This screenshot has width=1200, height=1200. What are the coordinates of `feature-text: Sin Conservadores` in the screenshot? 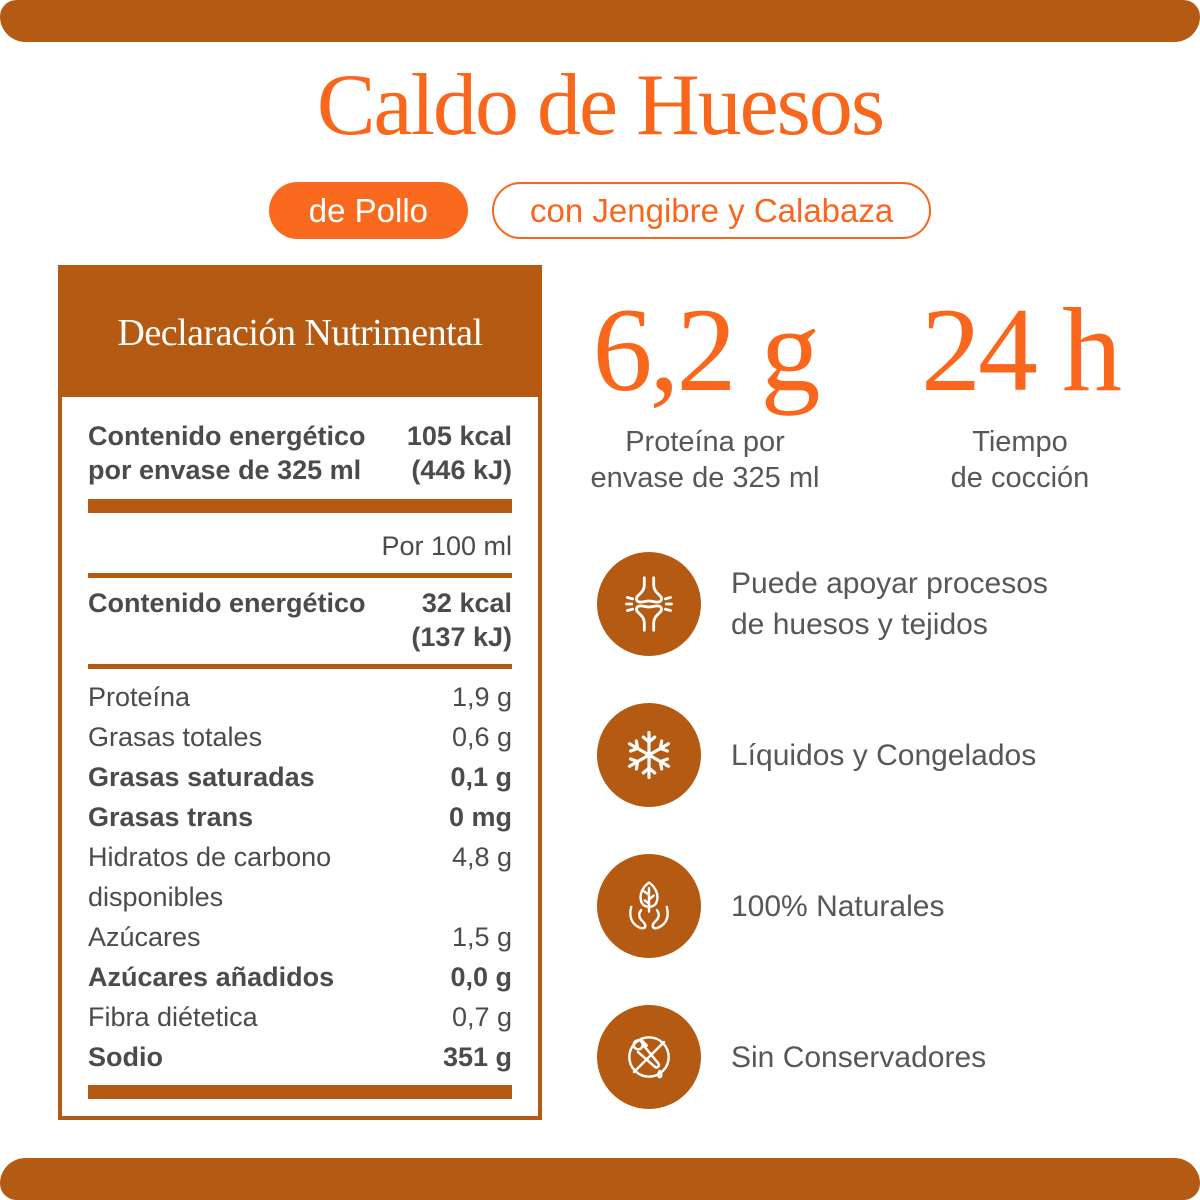 It's located at (859, 1057).